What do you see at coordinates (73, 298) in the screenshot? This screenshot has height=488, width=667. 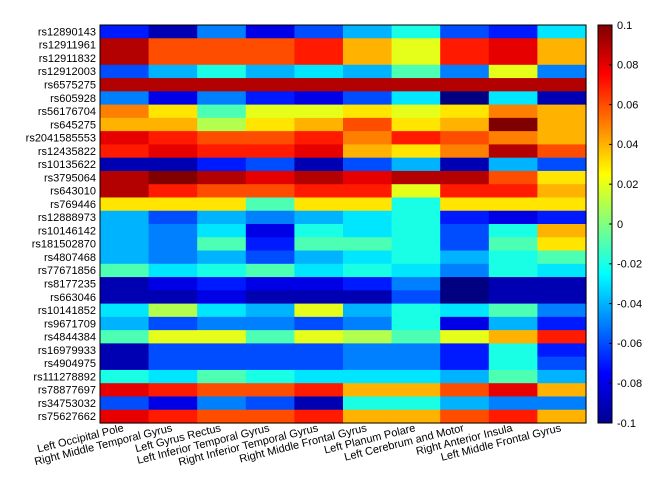 I see `row-label: rs663046` at bounding box center [73, 298].